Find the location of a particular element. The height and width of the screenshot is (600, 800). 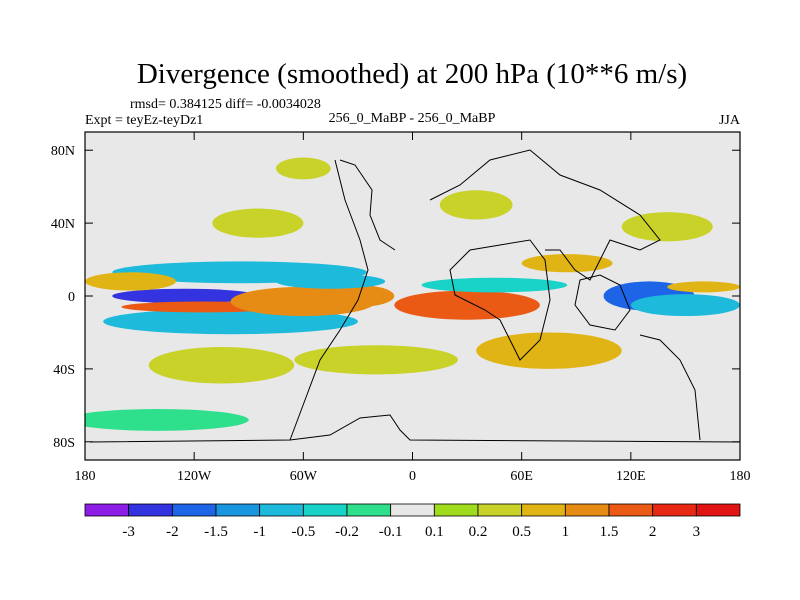

colorbar-label: 3 is located at coordinates (697, 532).